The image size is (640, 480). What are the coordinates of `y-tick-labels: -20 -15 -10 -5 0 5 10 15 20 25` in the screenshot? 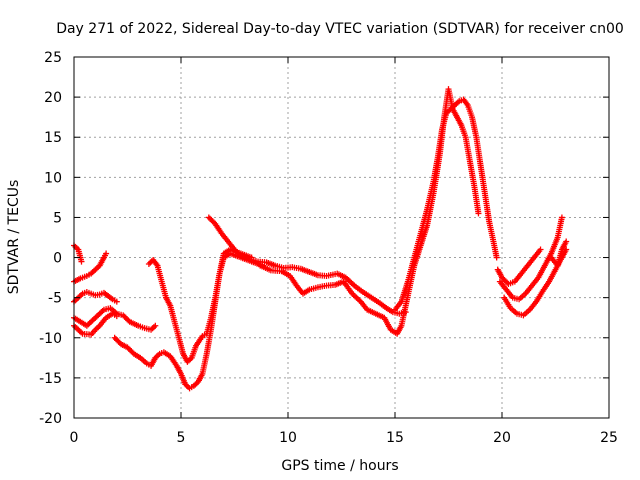 It's located at (50, 238).